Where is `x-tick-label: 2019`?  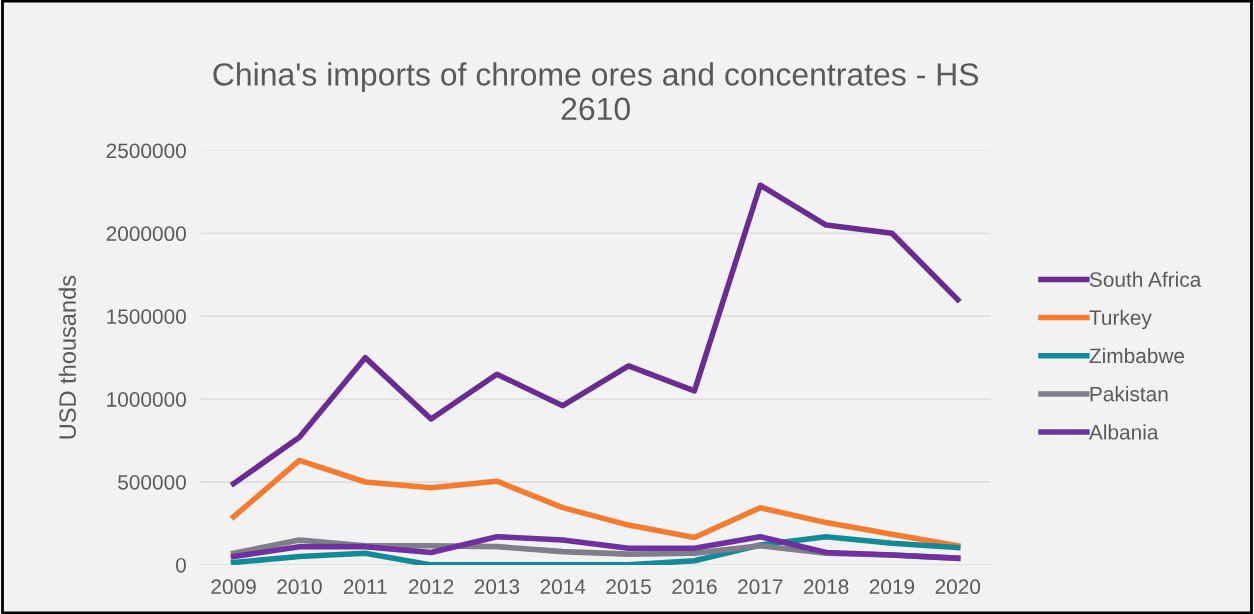 x-tick-label: 2019 is located at coordinates (892, 587).